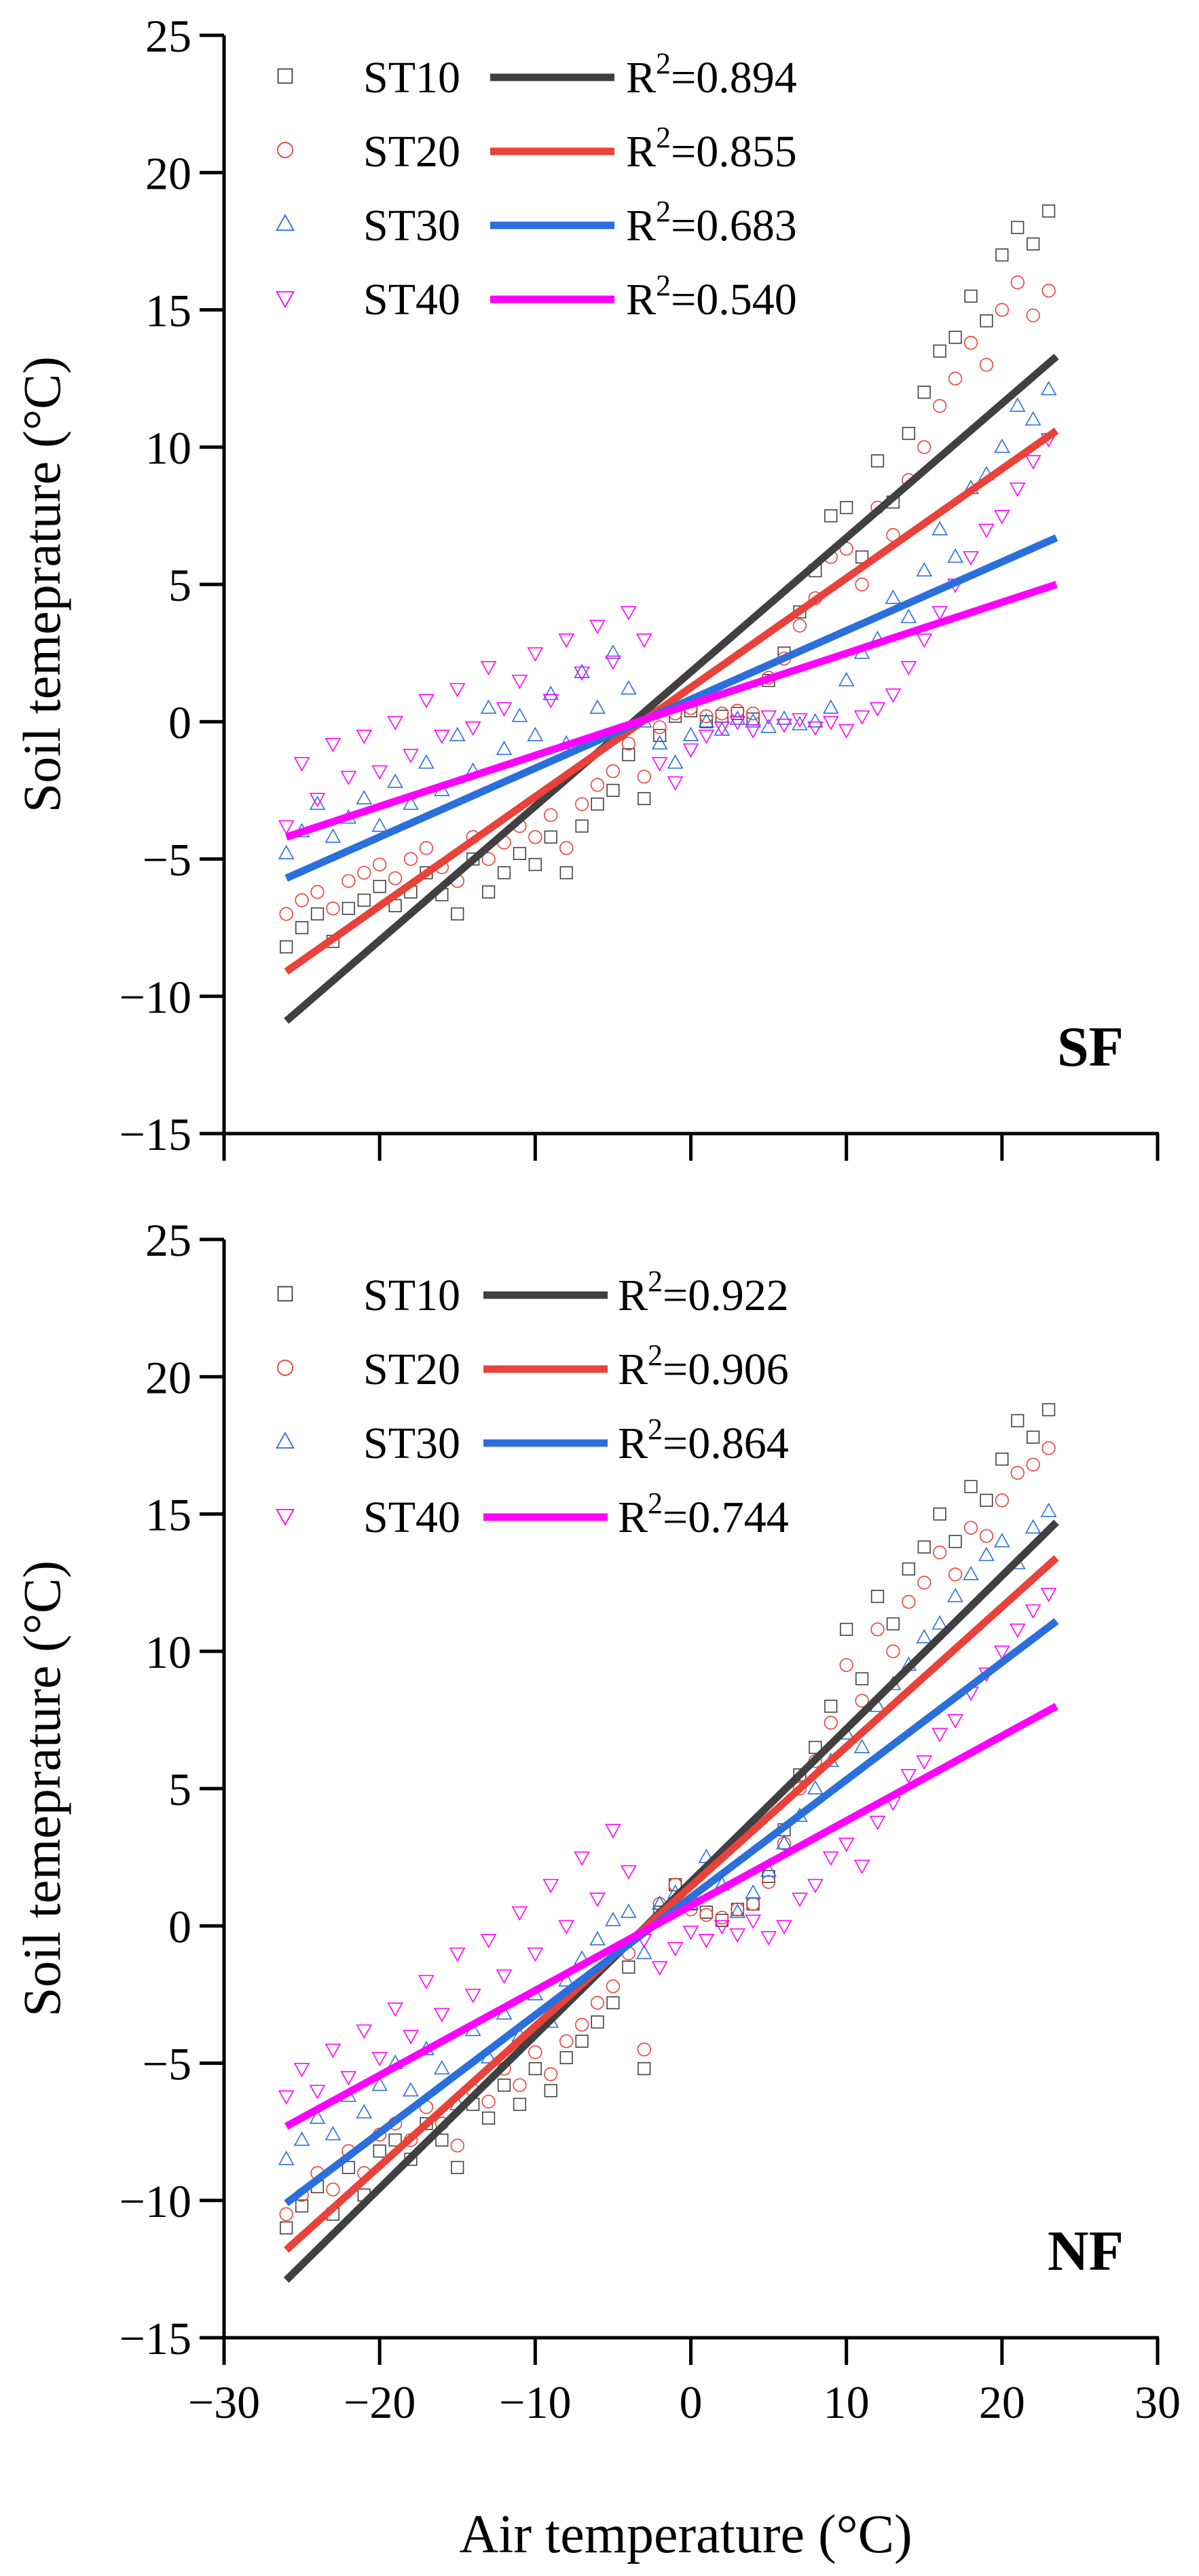 The height and width of the screenshot is (2576, 1199). I want to click on y-tick-label: 10, so click(168, 1652).